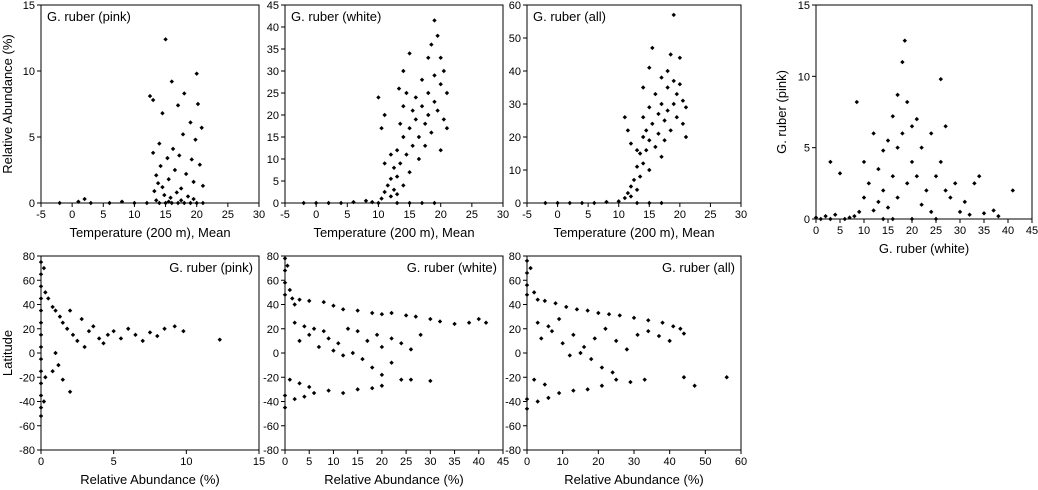 The height and width of the screenshot is (490, 1038). Describe the element at coordinates (1008, 231) in the screenshot. I see `x-tick-label: 40` at that location.